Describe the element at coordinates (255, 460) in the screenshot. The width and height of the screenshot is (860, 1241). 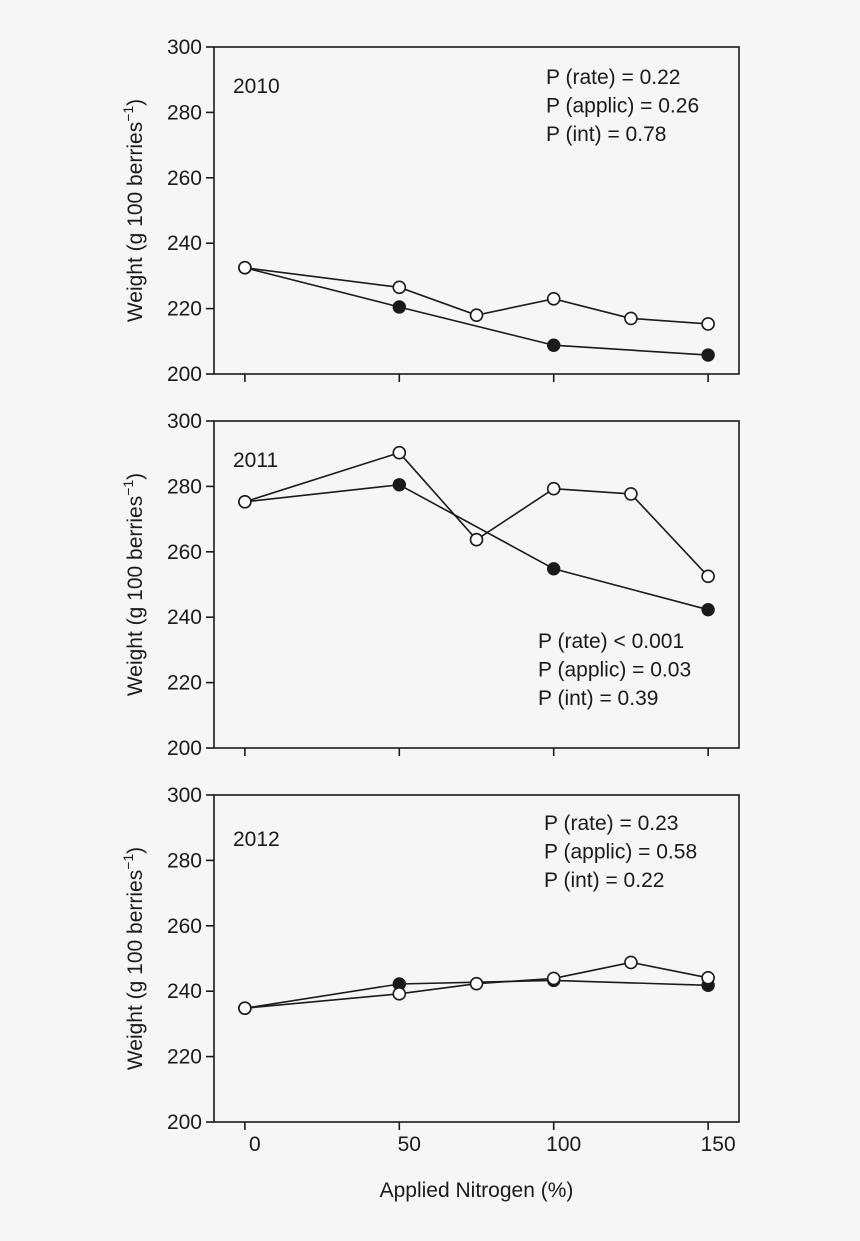
I see `year-annotation: 2011` at that location.